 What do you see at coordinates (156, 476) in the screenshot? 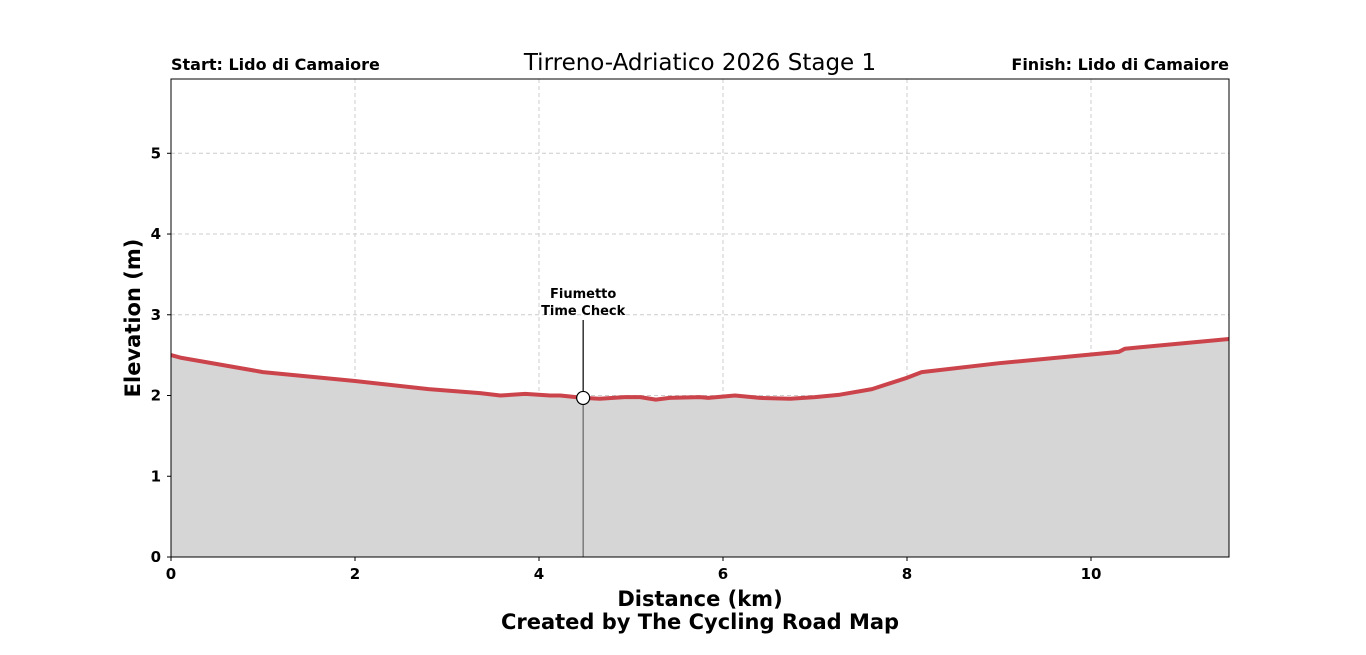
I see `y-tick-label: 1` at bounding box center [156, 476].